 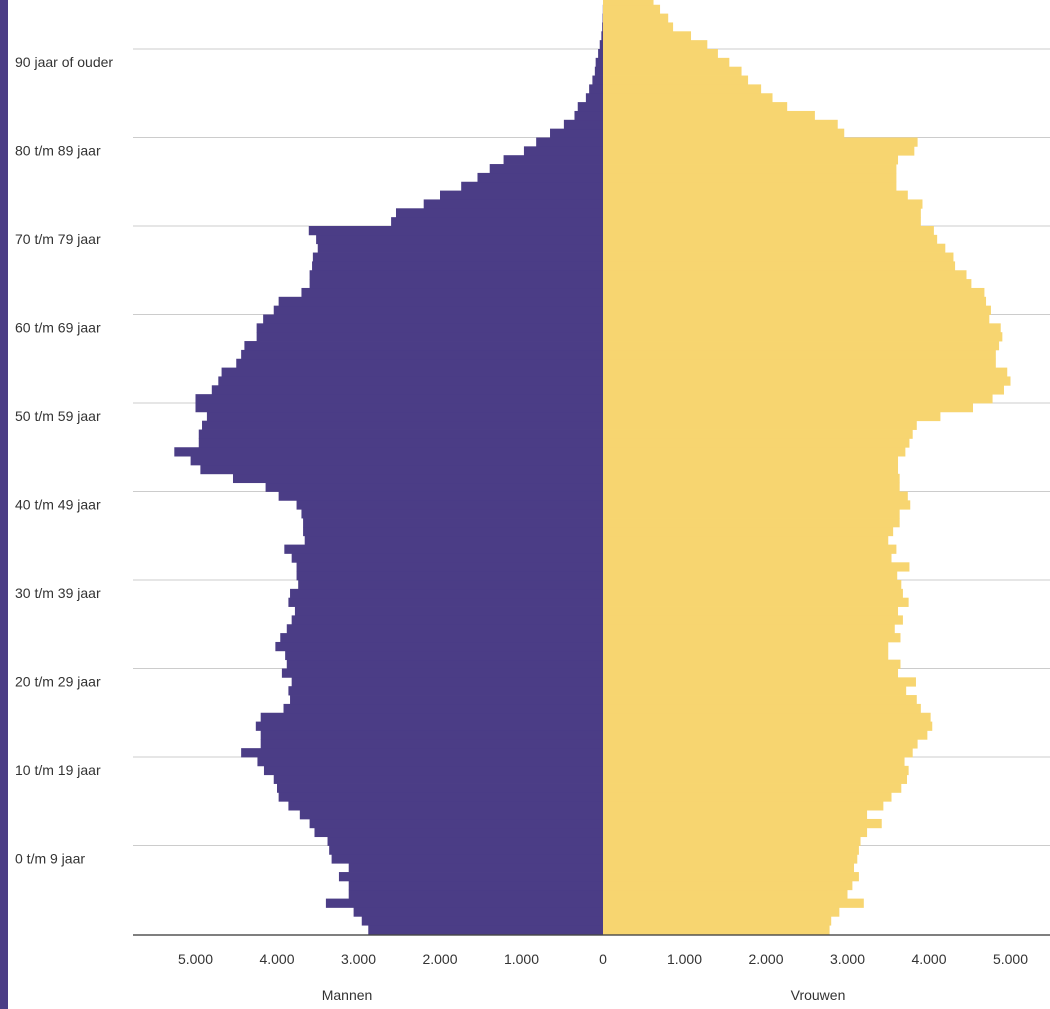 I want to click on x-tick-label: 3.000, so click(x=847, y=959).